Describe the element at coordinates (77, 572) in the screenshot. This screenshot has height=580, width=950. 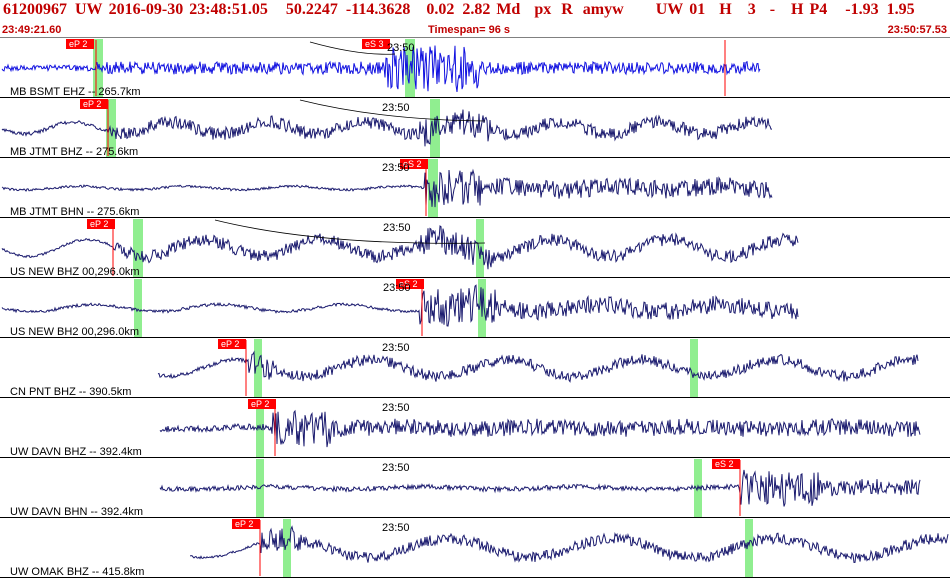
I see `station-label: UW OMAK BHZ -- 415.8km` at that location.